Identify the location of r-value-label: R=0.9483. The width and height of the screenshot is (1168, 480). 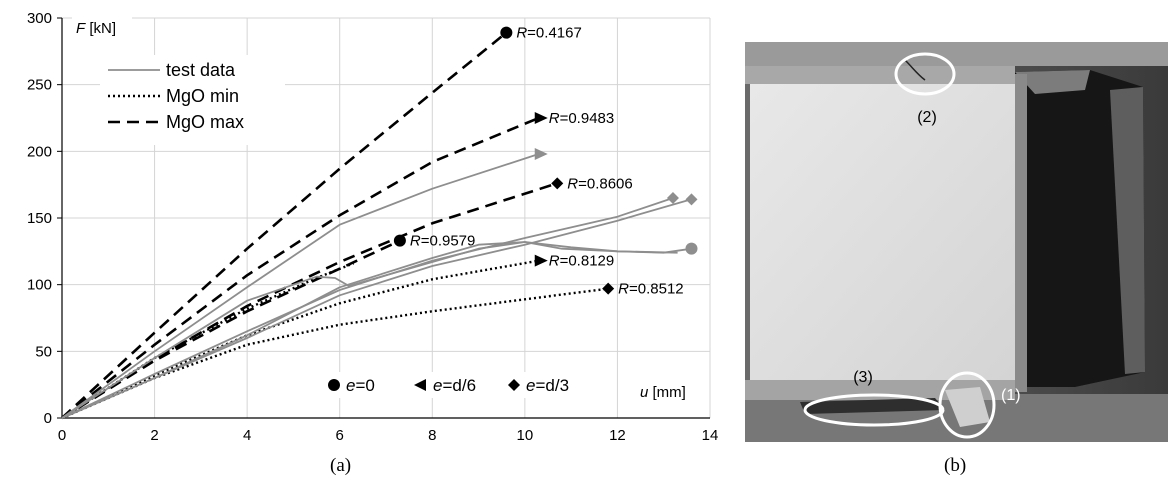
(581, 118).